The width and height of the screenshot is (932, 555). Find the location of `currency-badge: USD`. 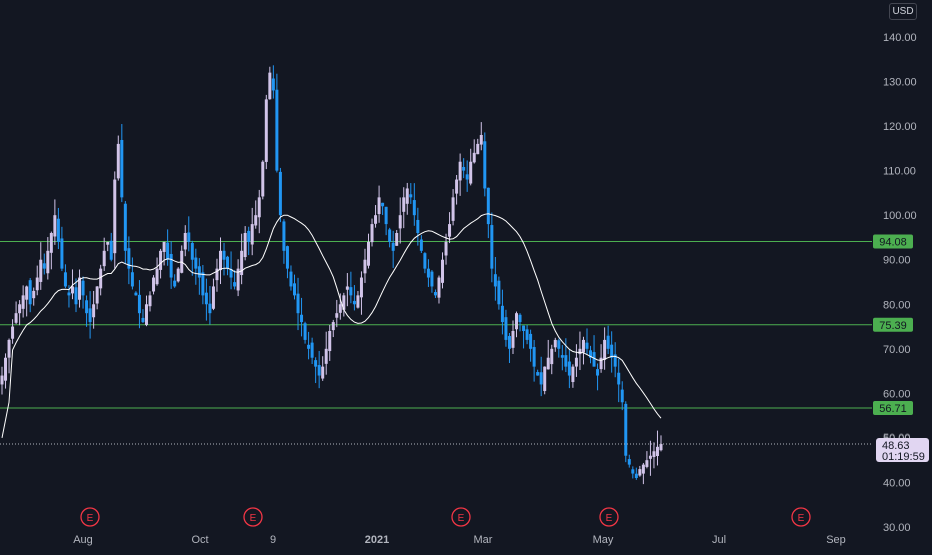

currency-badge: USD is located at coordinates (903, 11).